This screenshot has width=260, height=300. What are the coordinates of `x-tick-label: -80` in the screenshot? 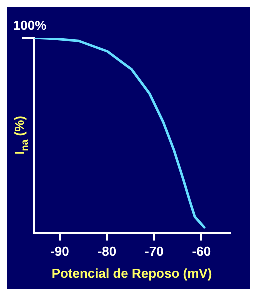 It's located at (107, 252).